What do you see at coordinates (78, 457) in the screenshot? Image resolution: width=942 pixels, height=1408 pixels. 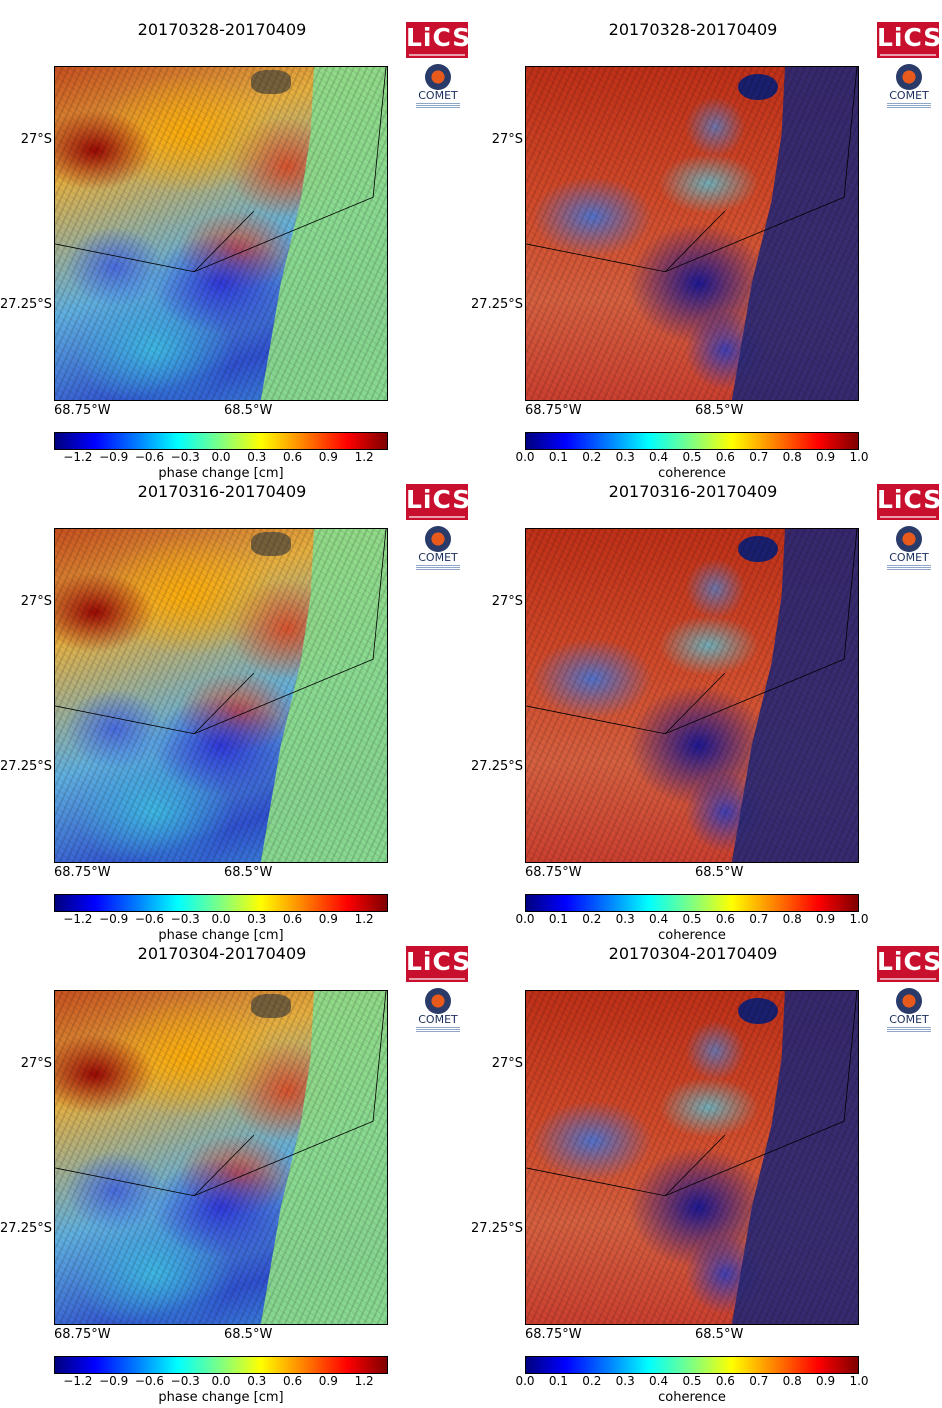 I see `colorbar-tick-label: −1.2` at bounding box center [78, 457].